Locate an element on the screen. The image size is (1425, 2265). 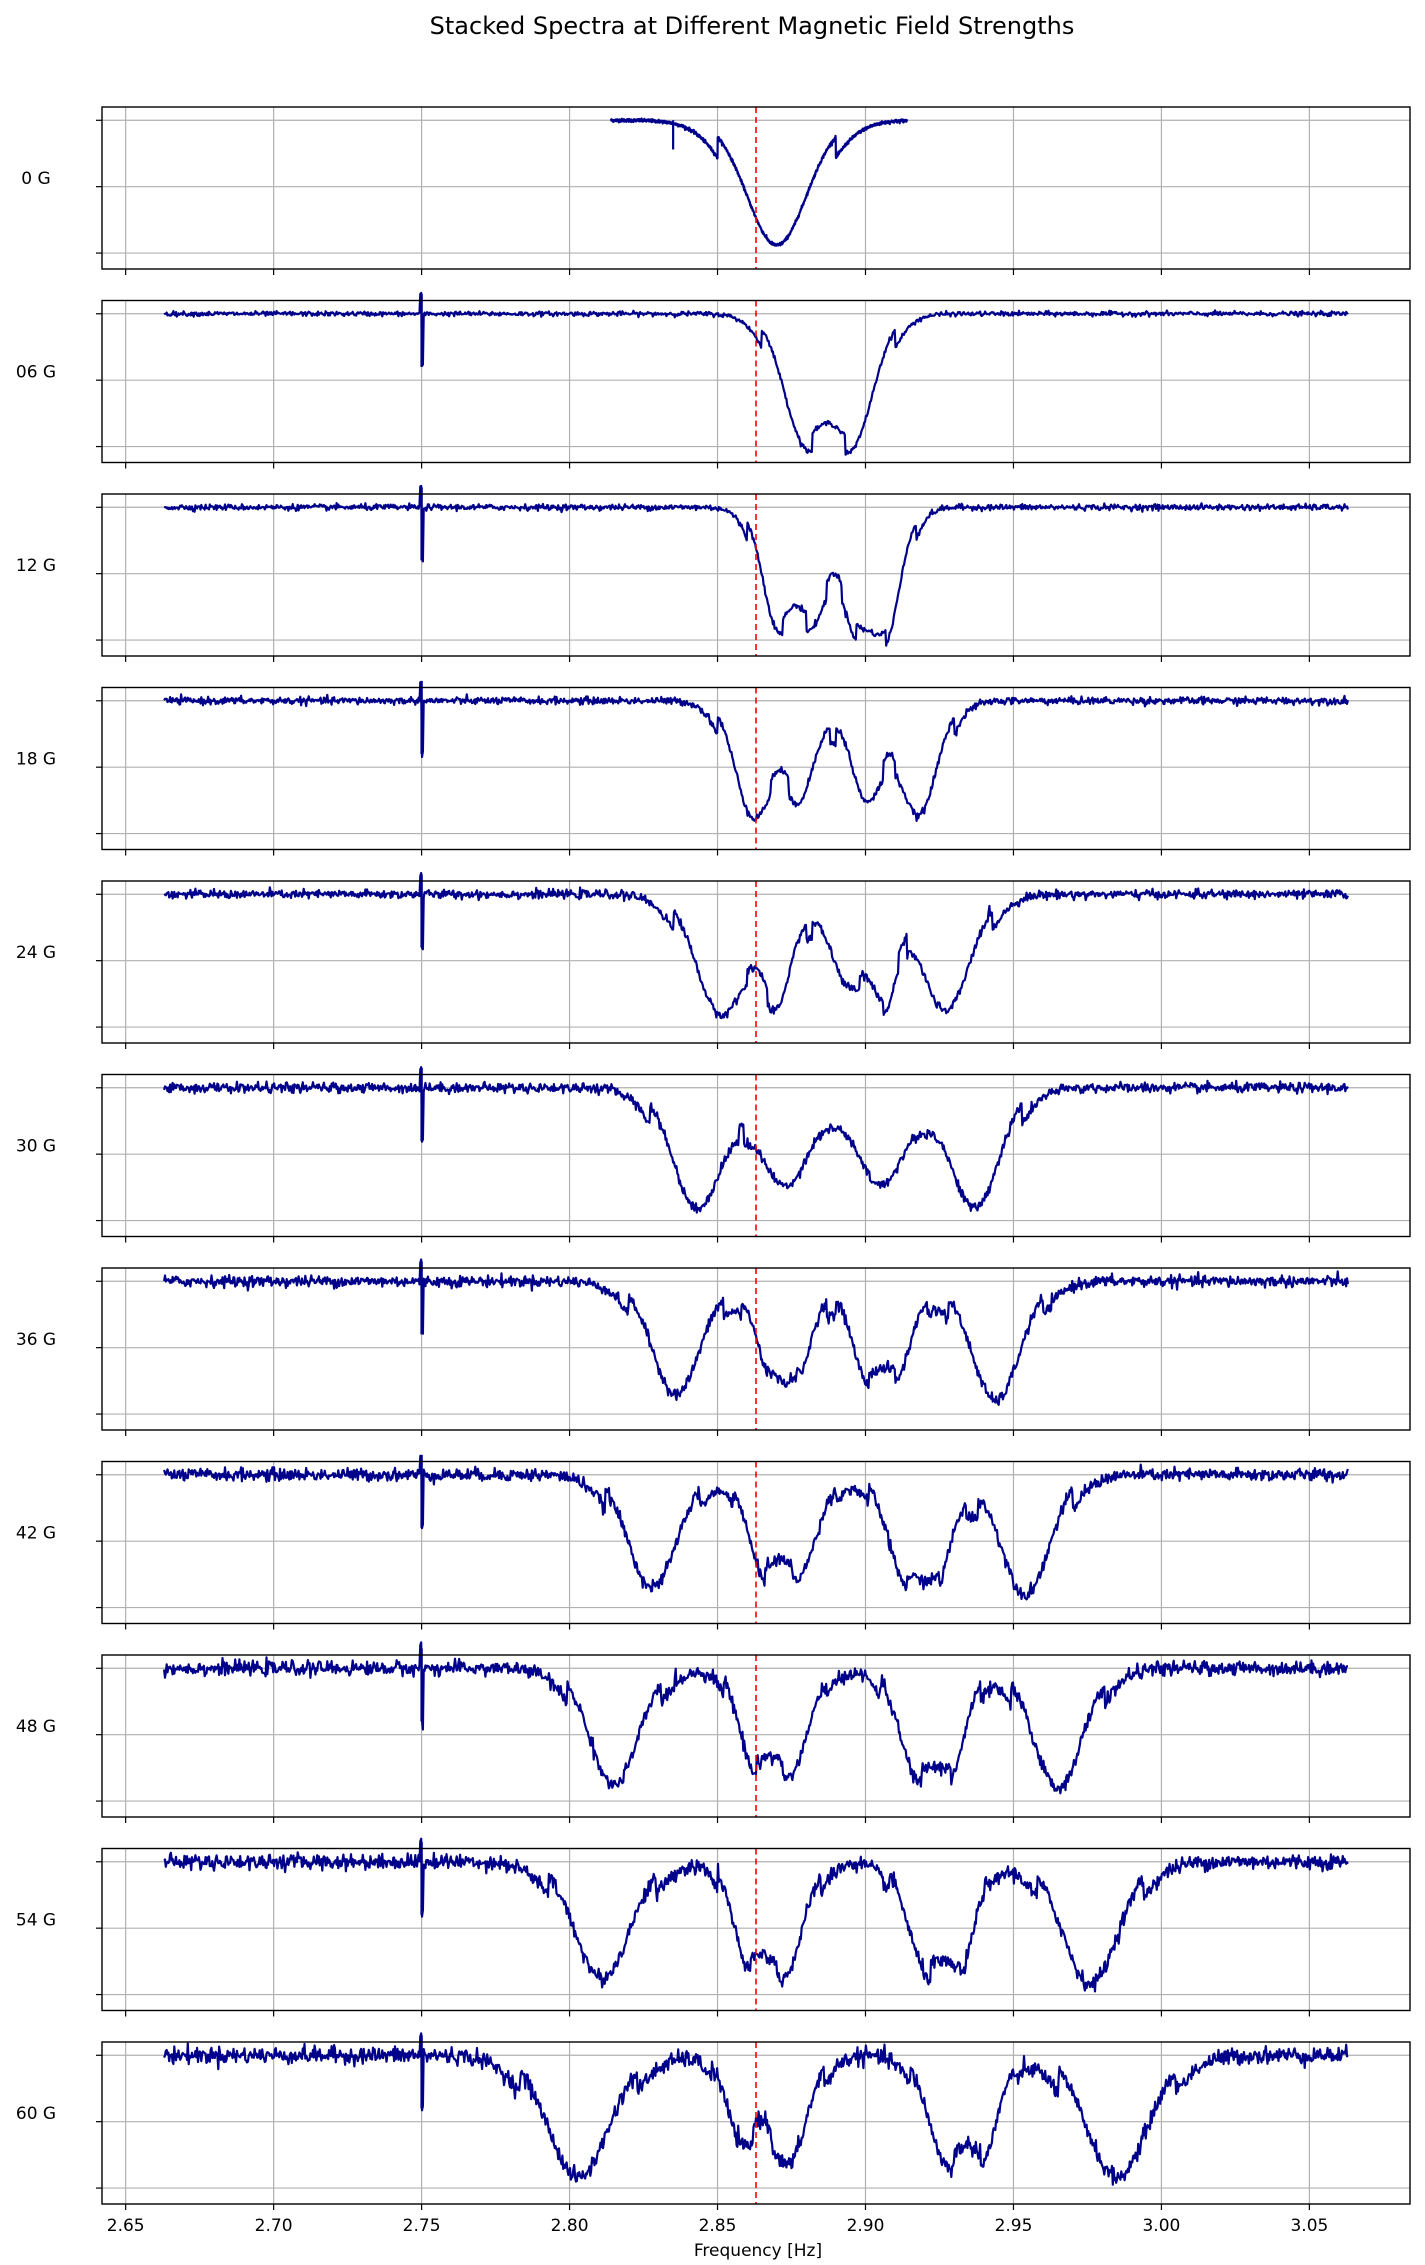
panel-label: 12 G is located at coordinates (36, 566).